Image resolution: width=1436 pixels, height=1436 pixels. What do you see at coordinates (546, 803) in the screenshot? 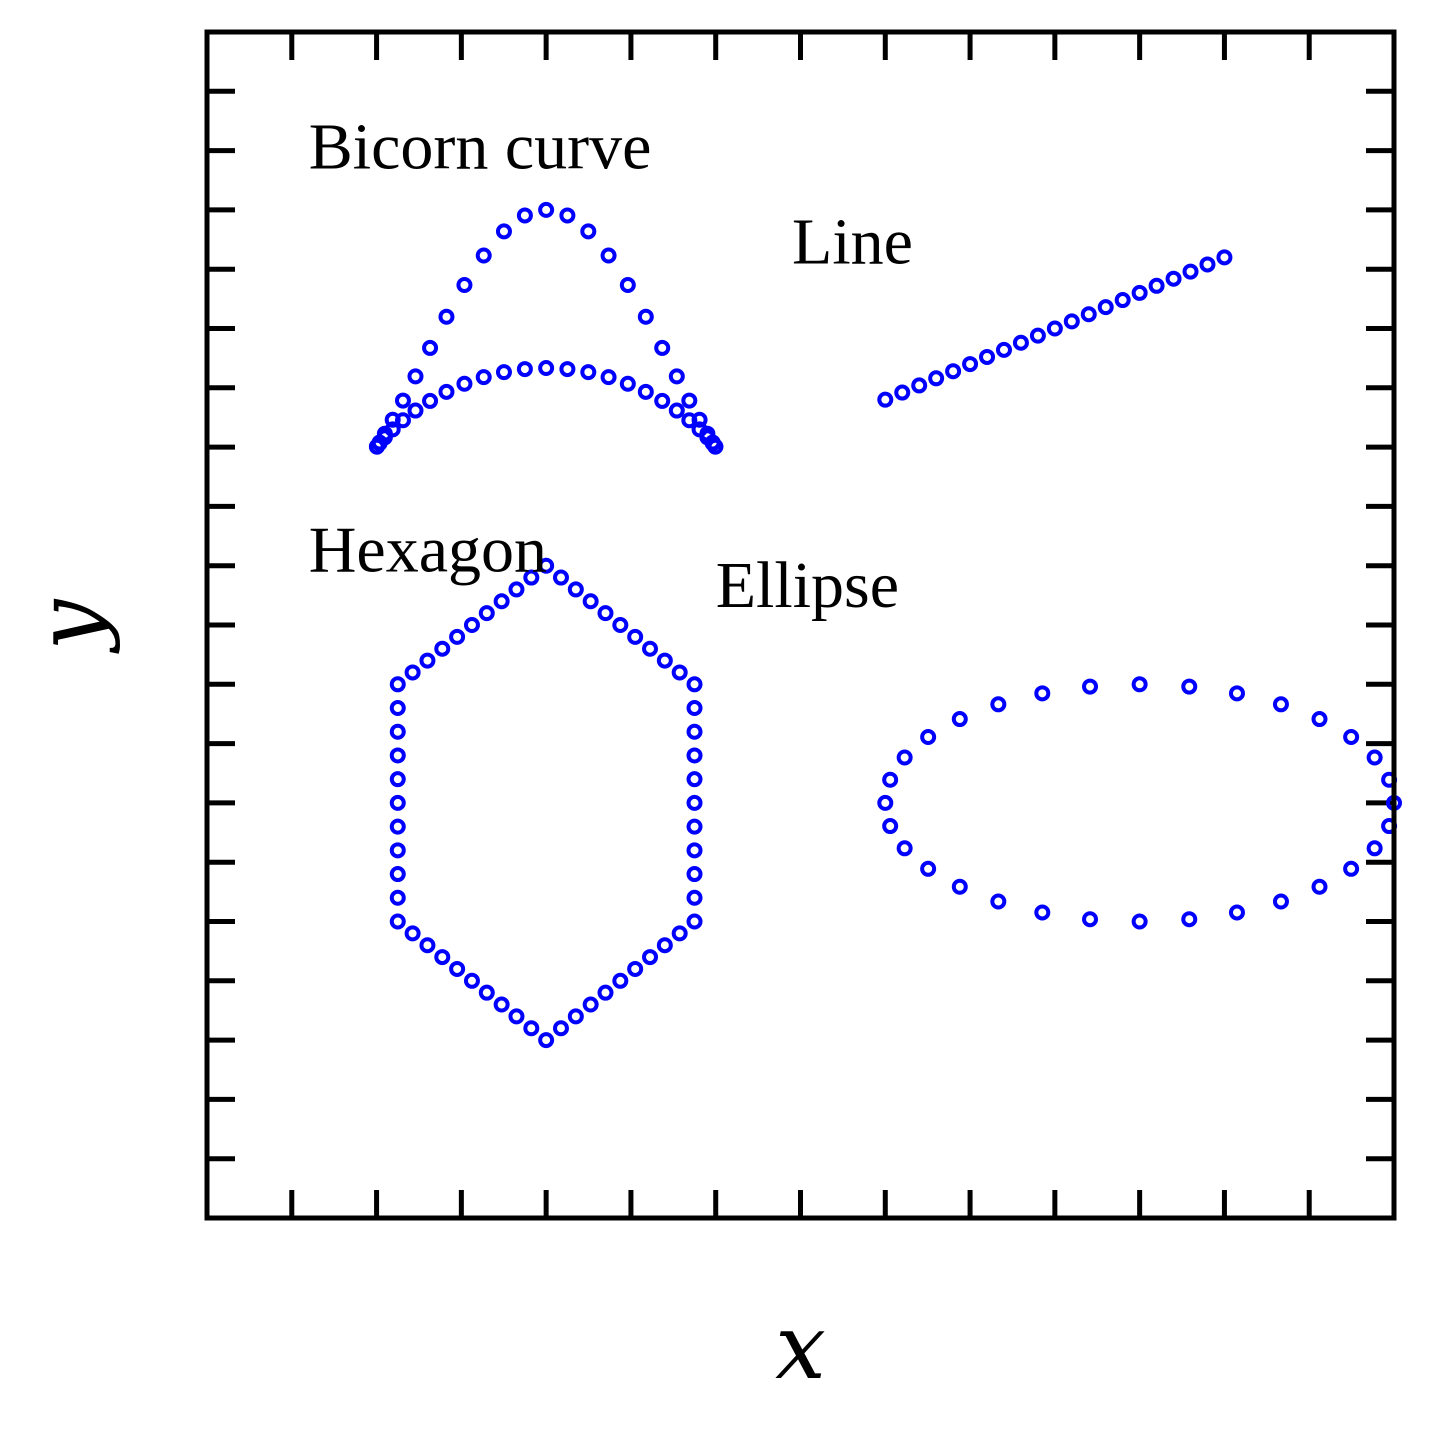
I see `hexagon-series` at bounding box center [546, 803].